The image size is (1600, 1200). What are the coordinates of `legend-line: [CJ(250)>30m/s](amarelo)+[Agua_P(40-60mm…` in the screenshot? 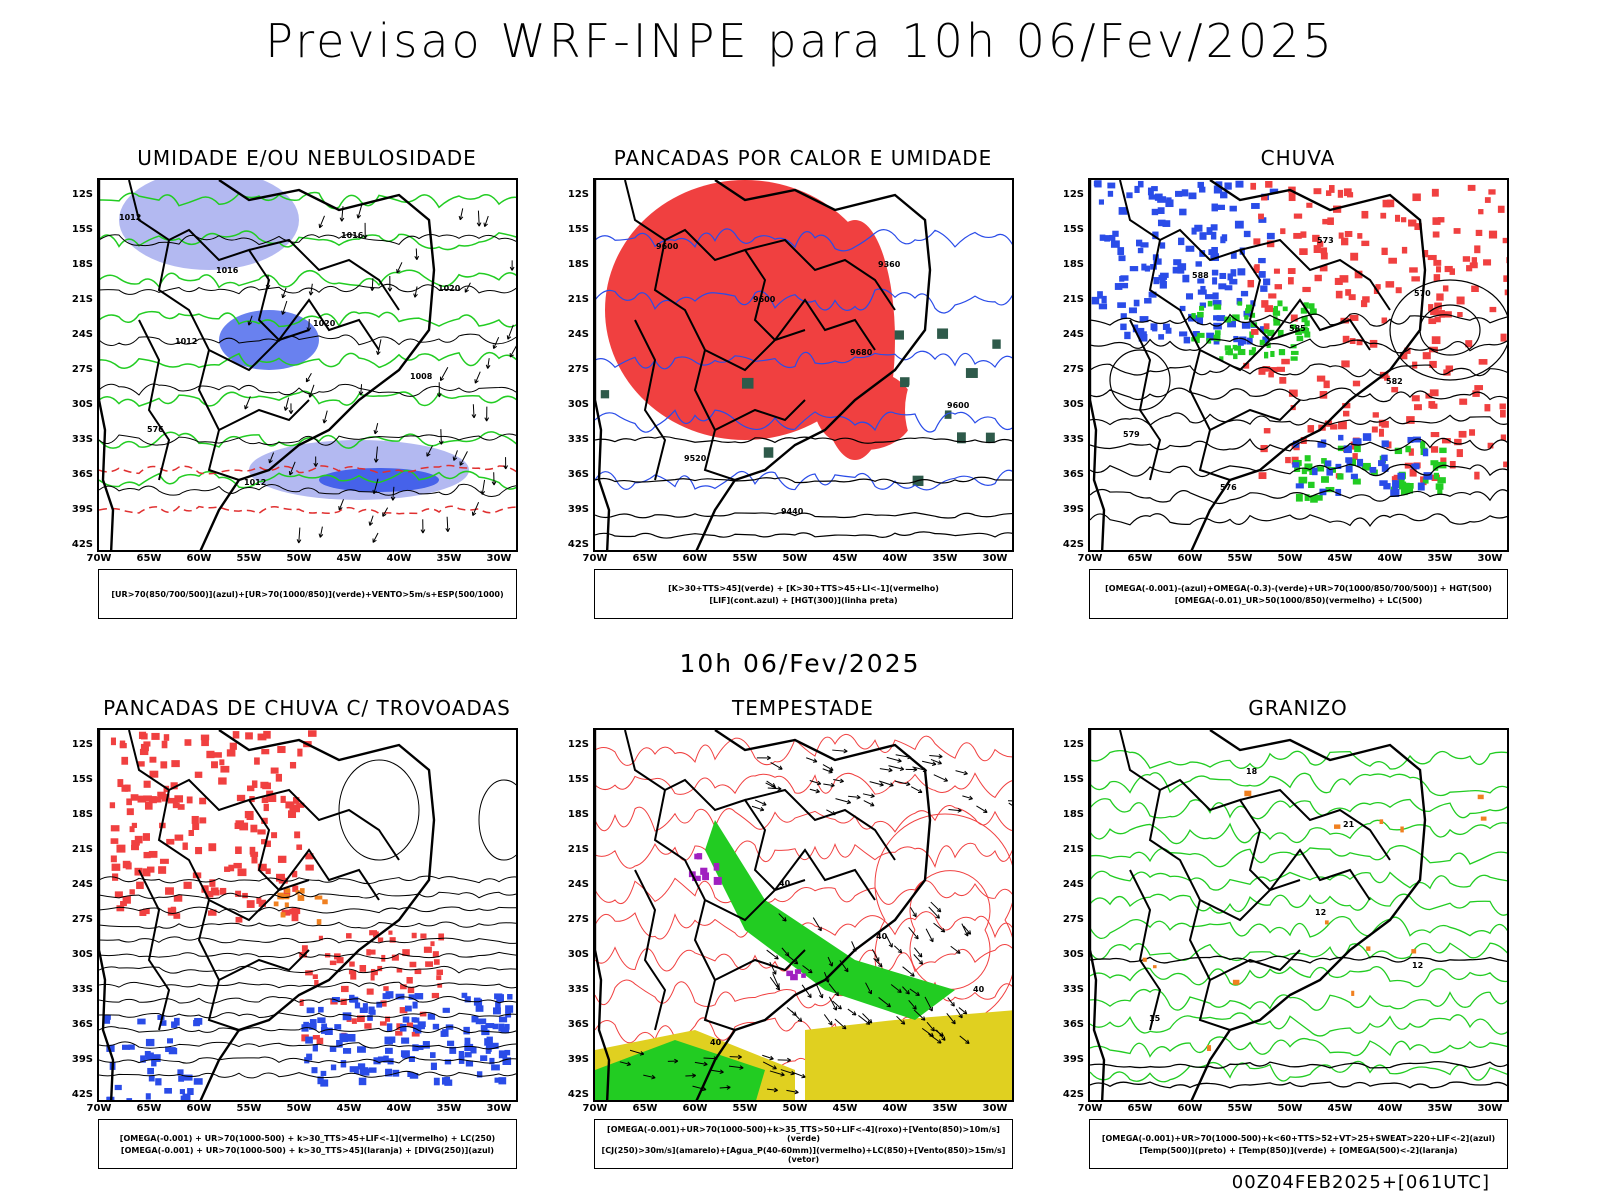 It's located at (803, 1154).